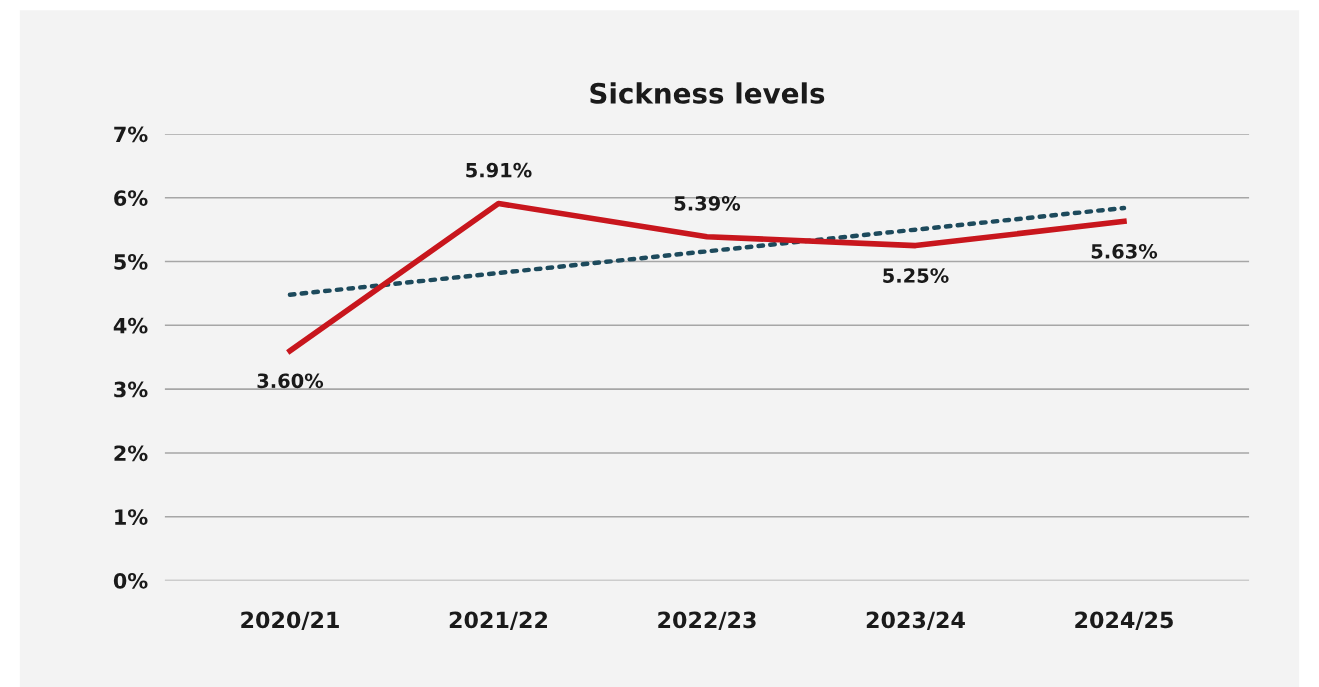 Image resolution: width=1319 pixels, height=687 pixels. I want to click on data-label: 3.60%, so click(290, 381).